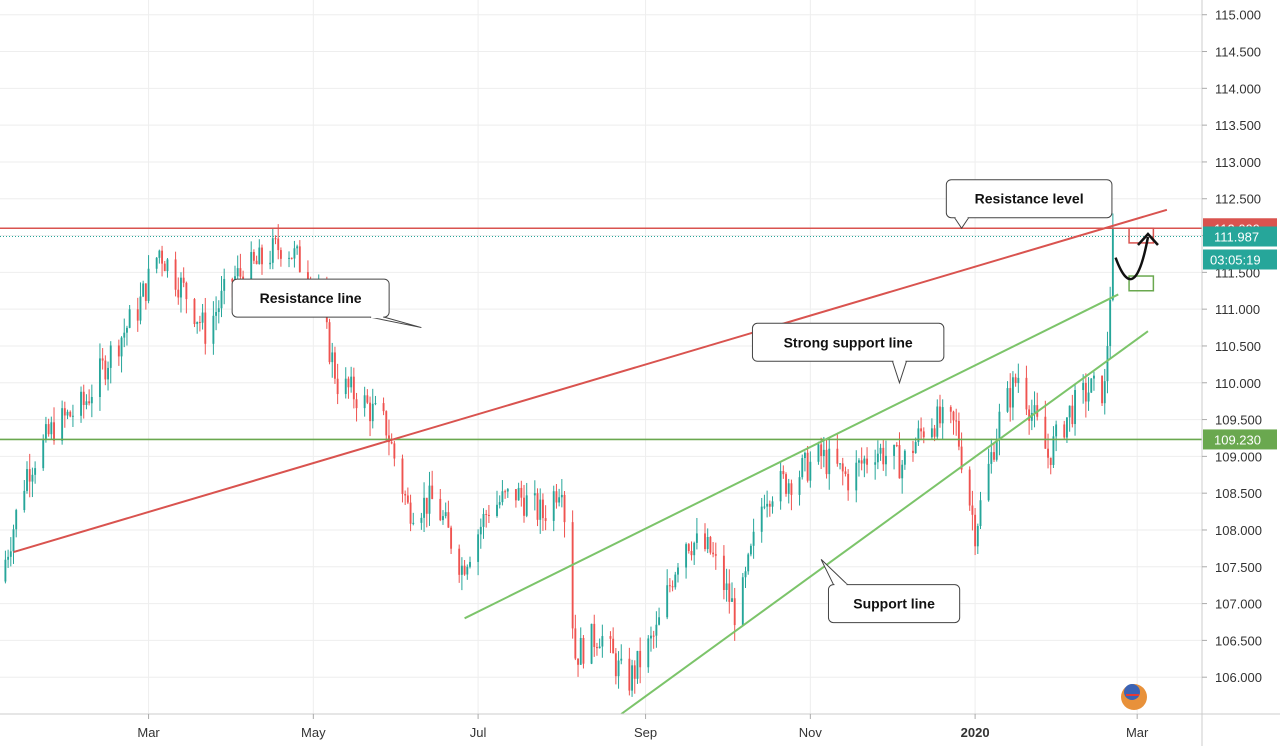  Describe the element at coordinates (890, 591) in the screenshot. I see `callout-support-line: Support line` at that location.